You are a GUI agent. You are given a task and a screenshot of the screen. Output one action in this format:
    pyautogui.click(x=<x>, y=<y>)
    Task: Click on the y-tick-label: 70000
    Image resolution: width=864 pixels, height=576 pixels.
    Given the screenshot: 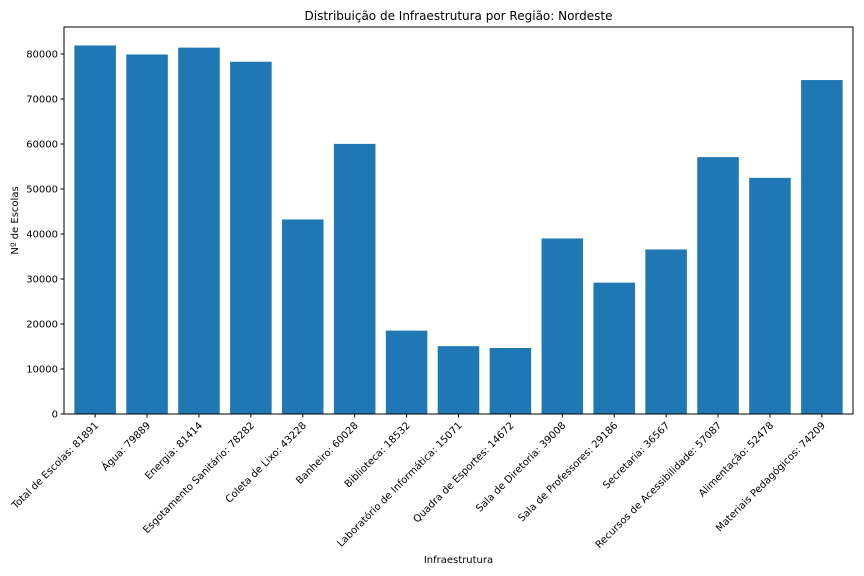 What is the action you would take?
    pyautogui.click(x=42, y=100)
    